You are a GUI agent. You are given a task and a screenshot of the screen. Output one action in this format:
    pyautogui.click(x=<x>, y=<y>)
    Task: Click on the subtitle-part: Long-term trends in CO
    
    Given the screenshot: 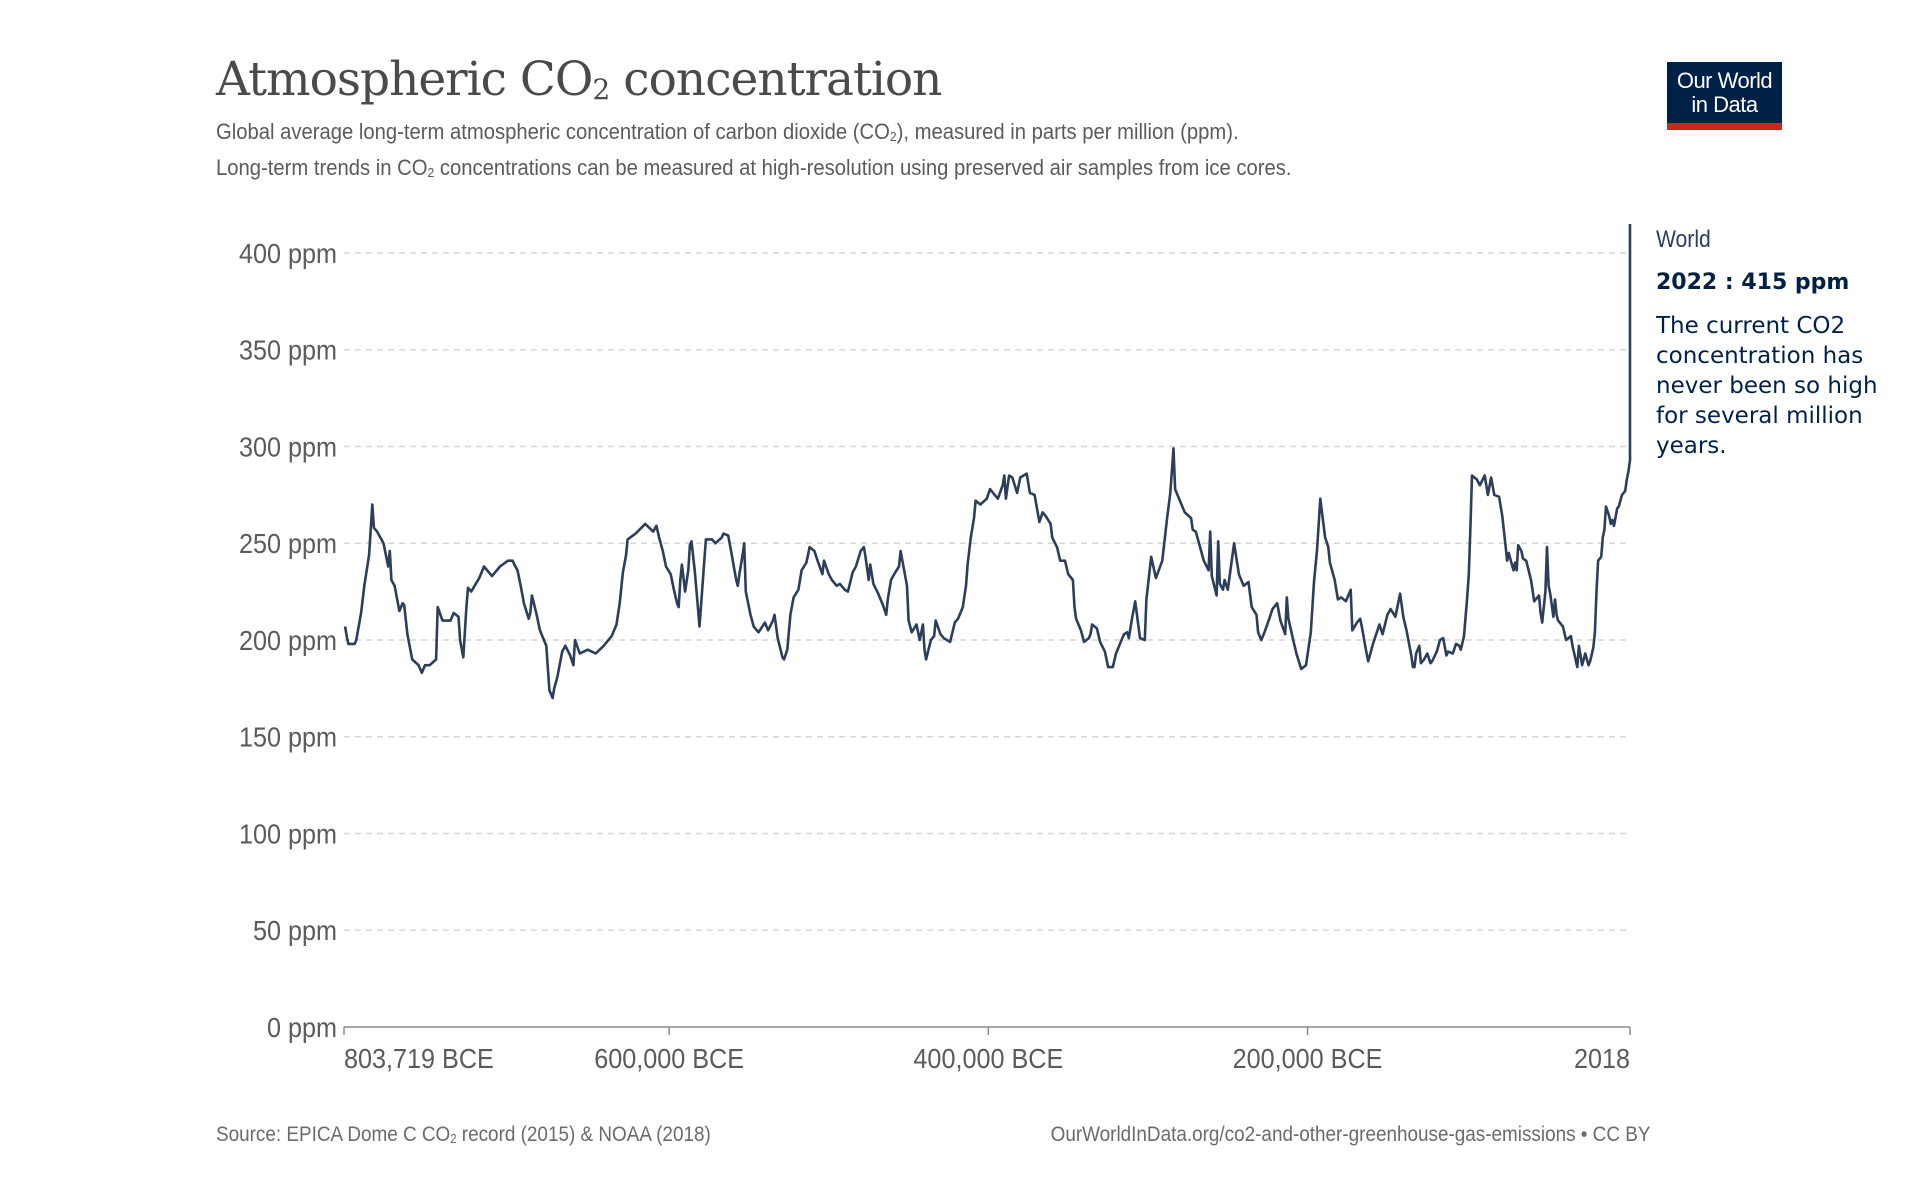 What is the action you would take?
    pyautogui.click(x=322, y=167)
    